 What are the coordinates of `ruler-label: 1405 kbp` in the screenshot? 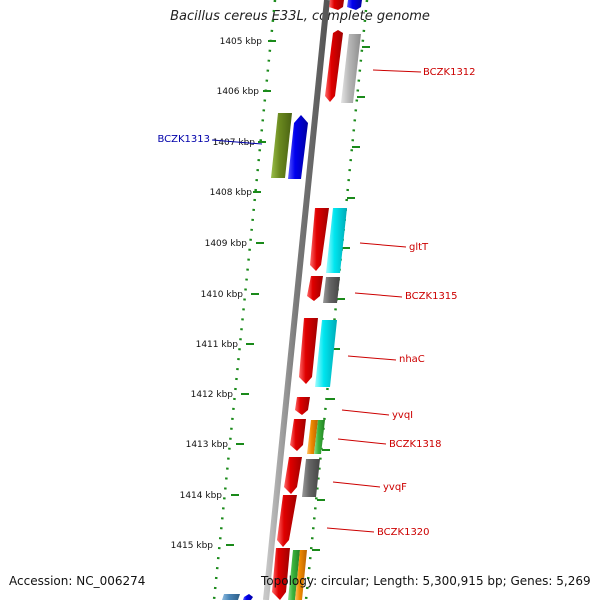 It's located at (241, 42).